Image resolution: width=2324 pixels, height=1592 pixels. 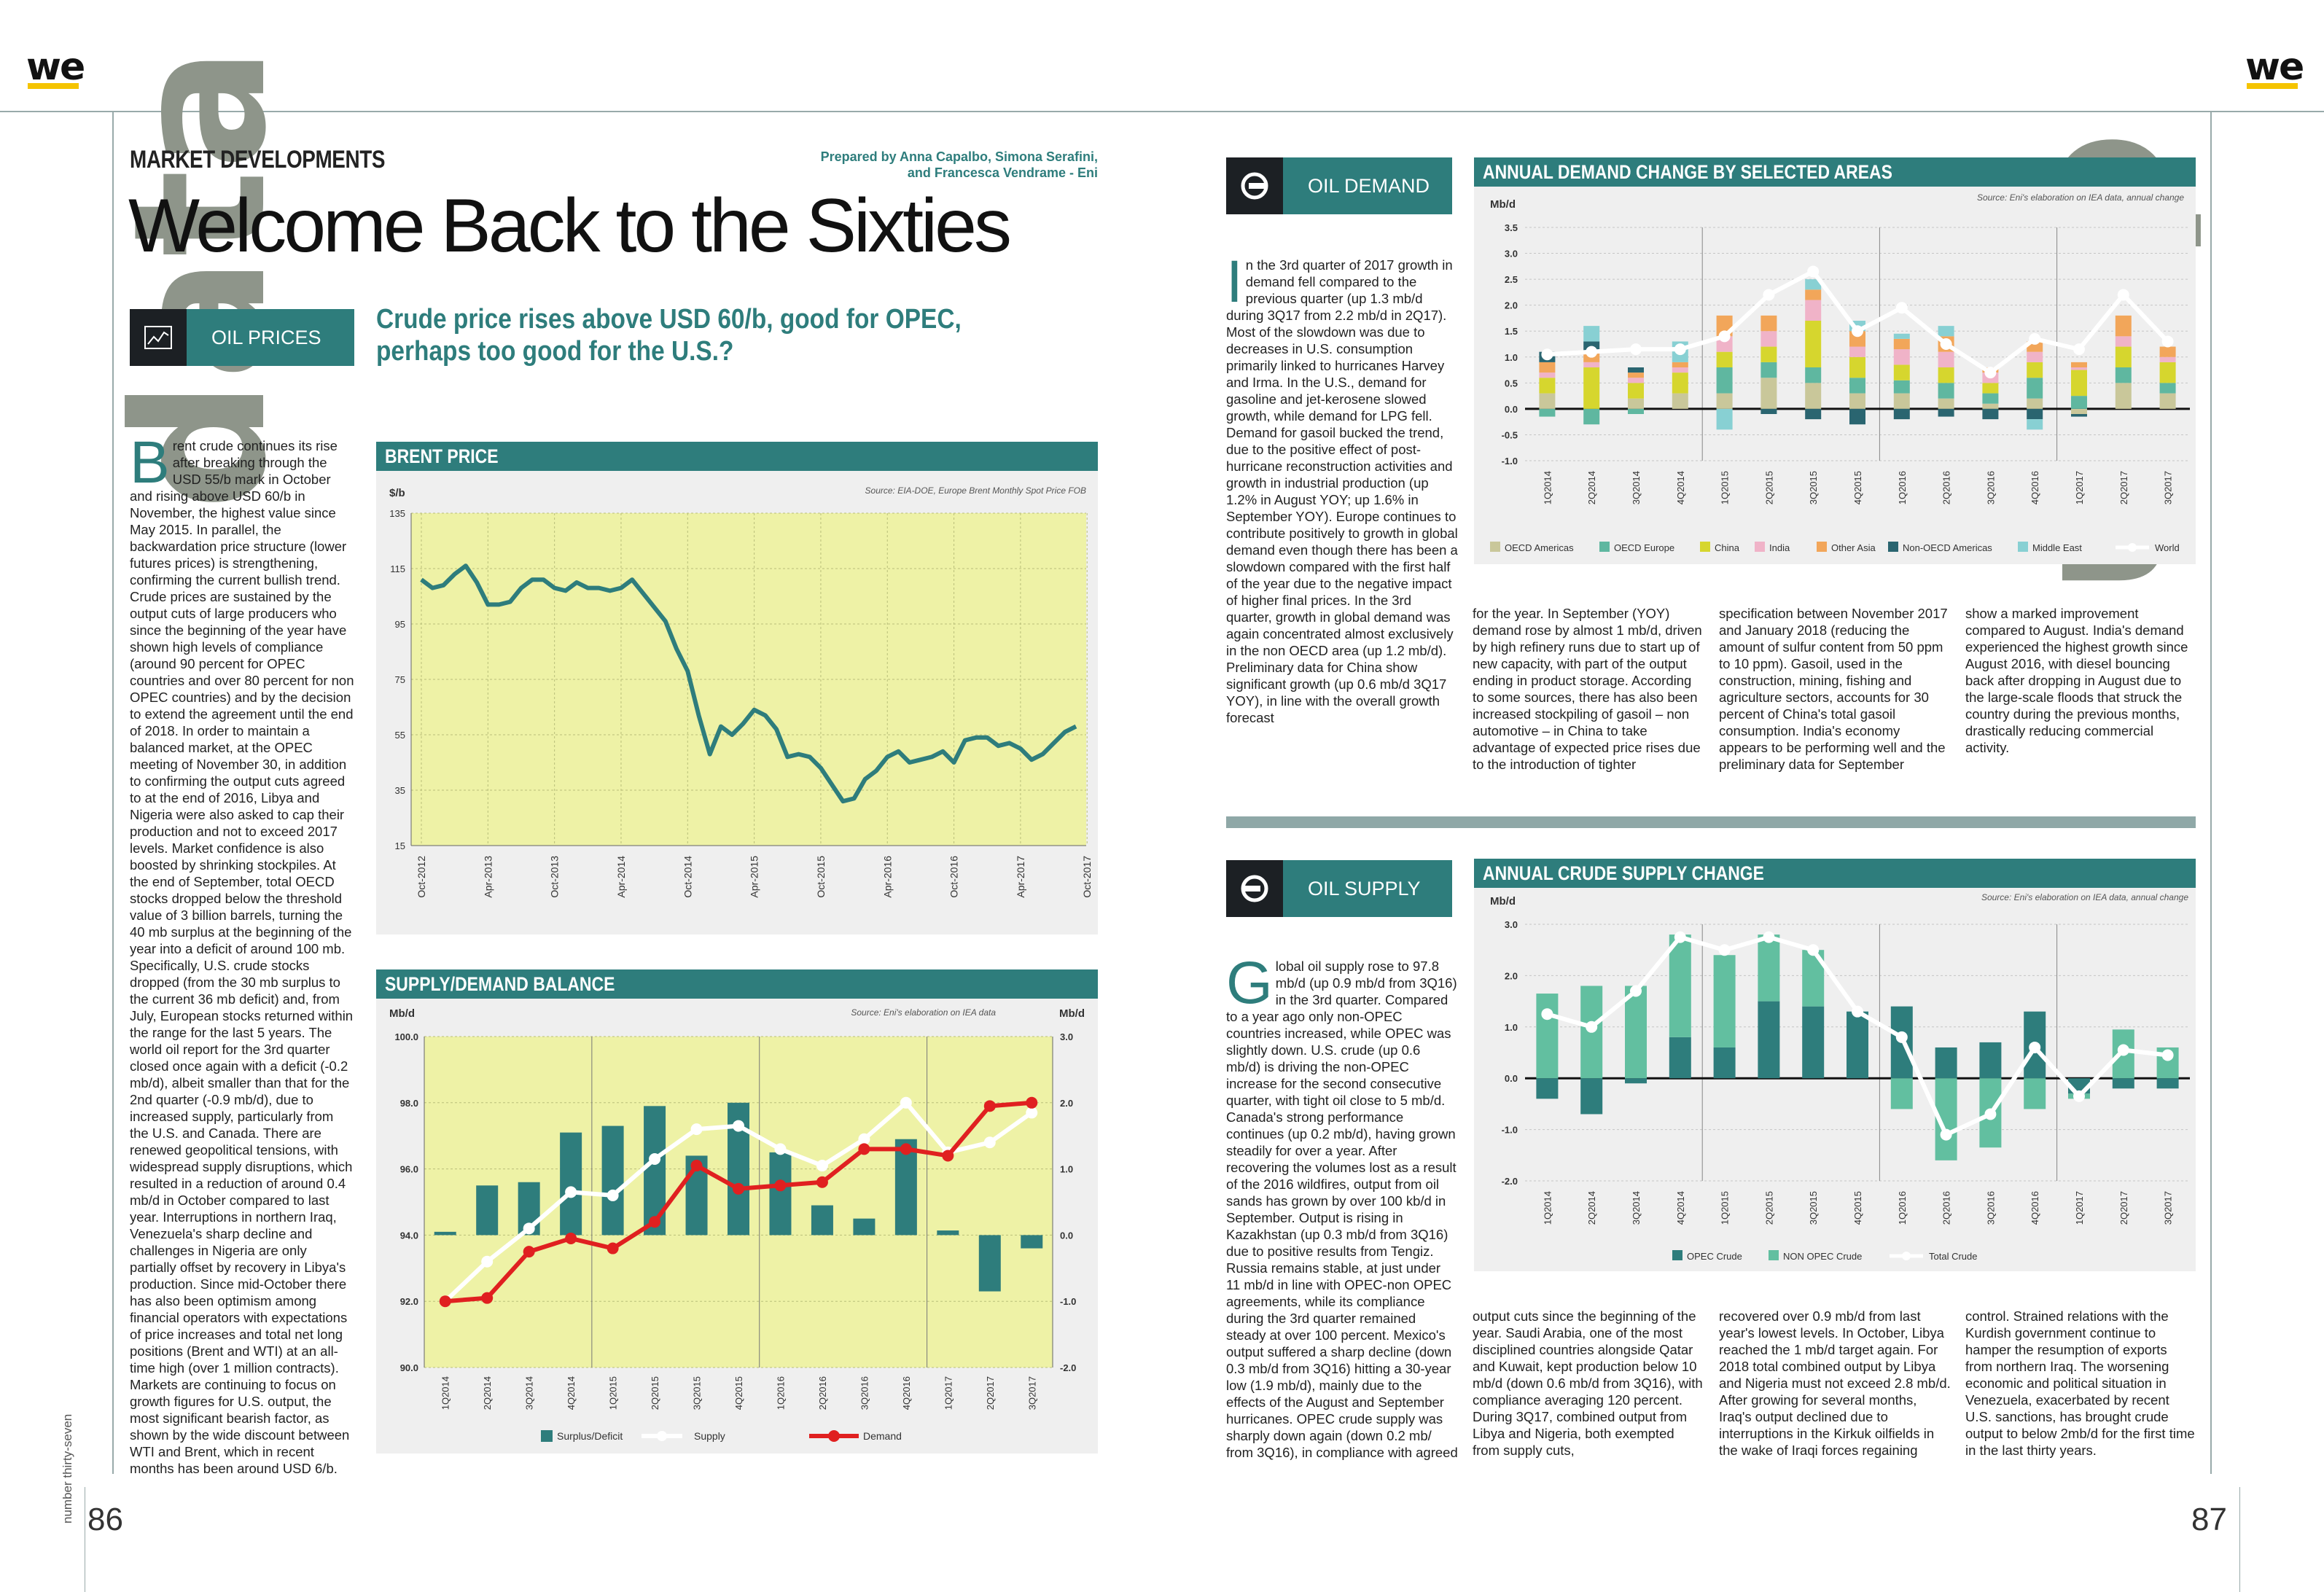 I want to click on left-tick-label: 98.0, so click(x=409, y=1103).